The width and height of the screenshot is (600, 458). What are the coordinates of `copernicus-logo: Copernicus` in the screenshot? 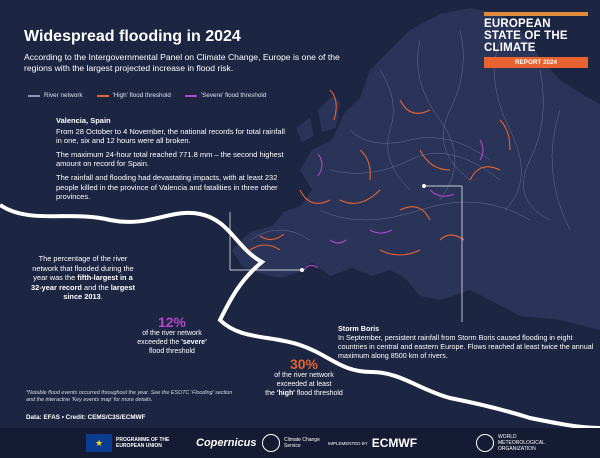 It's located at (226, 443).